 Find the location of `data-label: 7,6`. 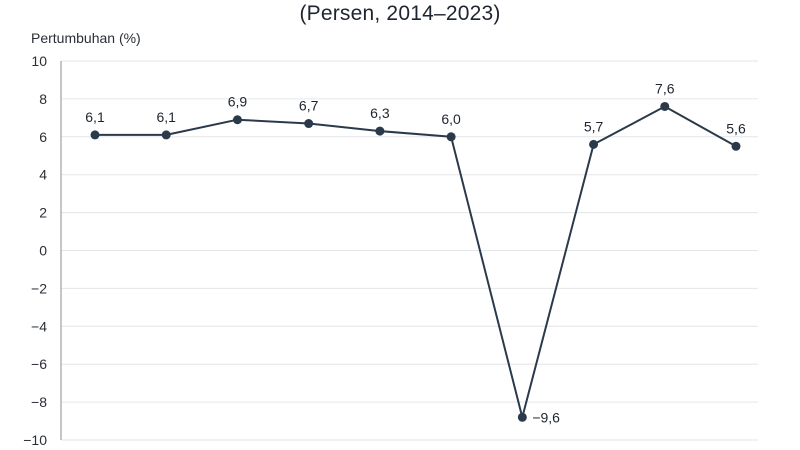

data-label: 7,6 is located at coordinates (665, 88).